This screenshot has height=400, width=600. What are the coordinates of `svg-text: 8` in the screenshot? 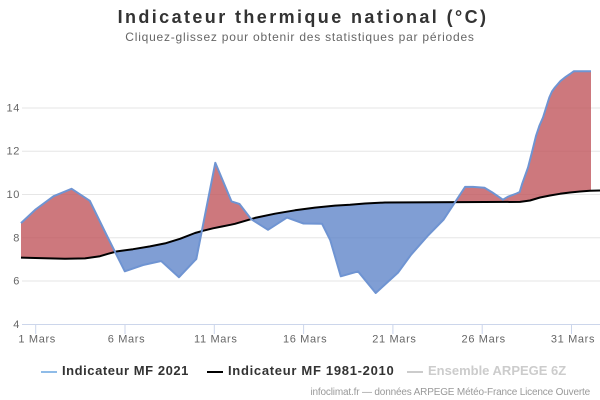 It's located at (16, 238).